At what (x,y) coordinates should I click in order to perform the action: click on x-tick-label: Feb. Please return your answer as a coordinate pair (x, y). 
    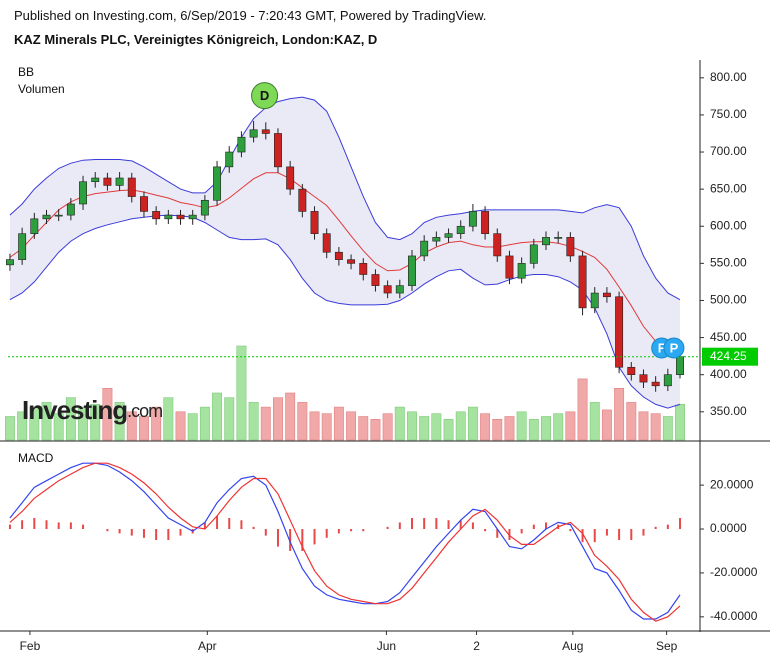
    Looking at the image, I should click on (30, 646).